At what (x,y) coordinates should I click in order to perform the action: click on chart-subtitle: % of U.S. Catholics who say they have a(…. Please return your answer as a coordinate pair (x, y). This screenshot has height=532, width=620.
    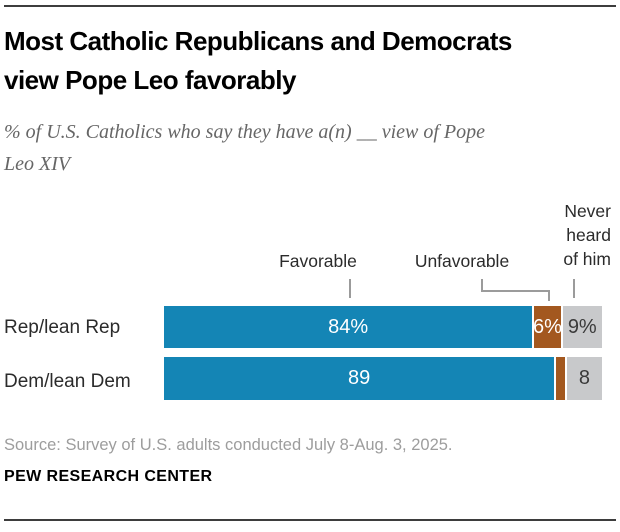
    Looking at the image, I should click on (245, 148).